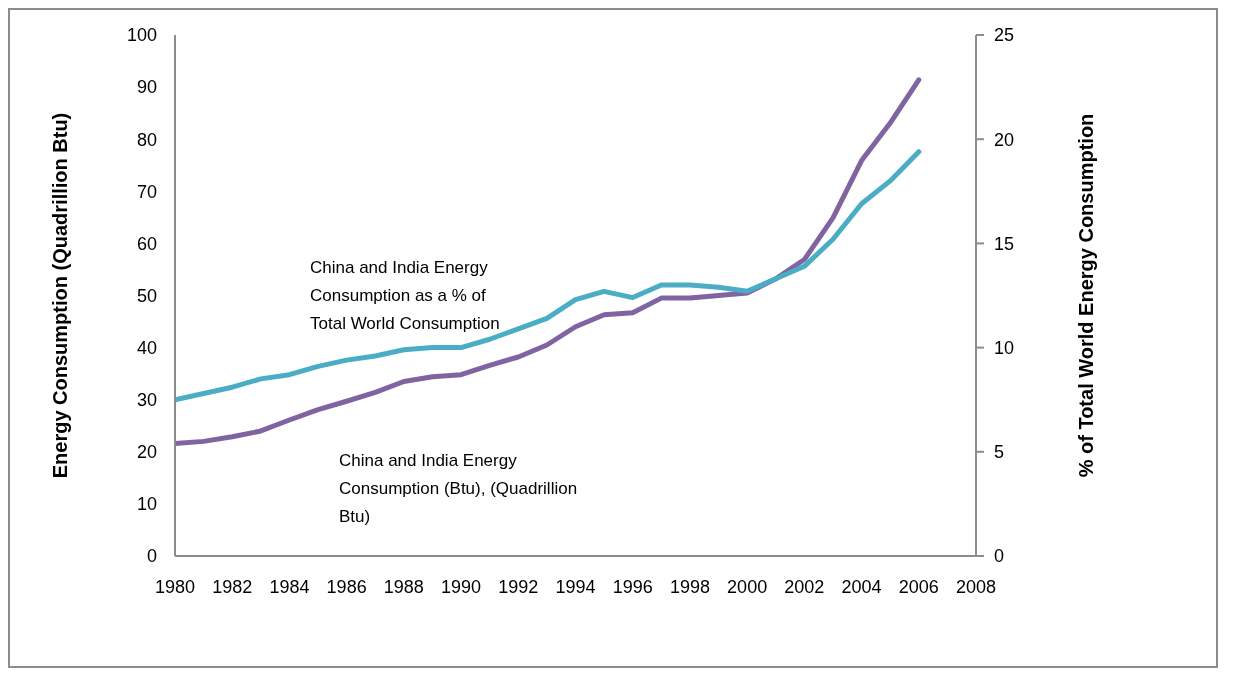 This screenshot has height=687, width=1233. I want to click on y-tick-label: 40, so click(146, 347).